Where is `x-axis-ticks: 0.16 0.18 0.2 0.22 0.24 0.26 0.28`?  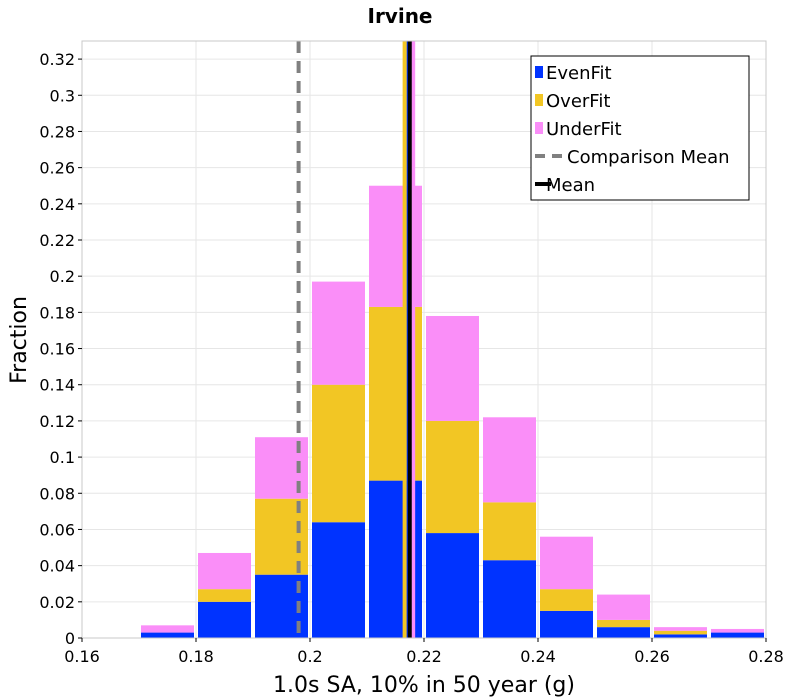 x-axis-ticks: 0.16 0.18 0.2 0.22 0.24 0.26 0.28 is located at coordinates (424, 652).